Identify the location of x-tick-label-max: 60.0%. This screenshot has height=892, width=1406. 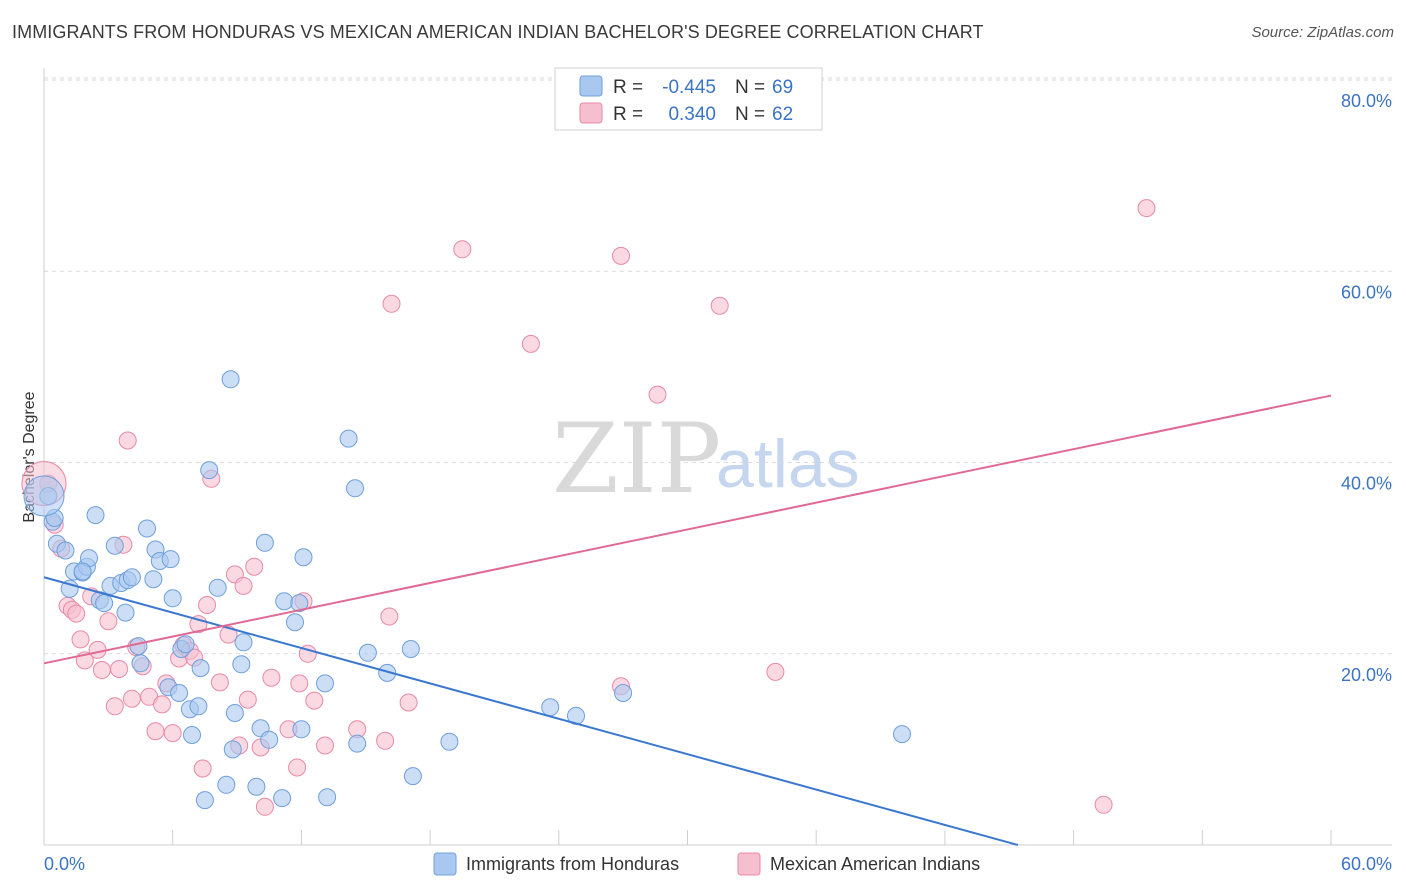
(1366, 864).